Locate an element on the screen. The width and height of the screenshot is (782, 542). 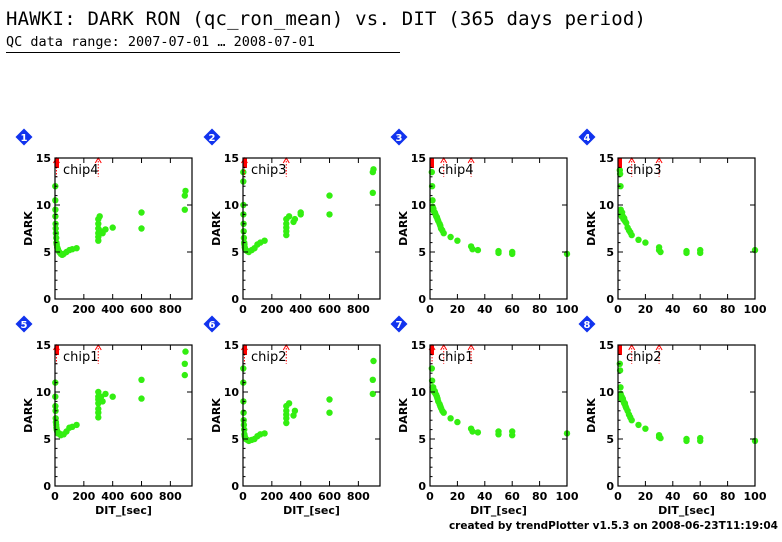
title-rule is located at coordinates (203, 52).